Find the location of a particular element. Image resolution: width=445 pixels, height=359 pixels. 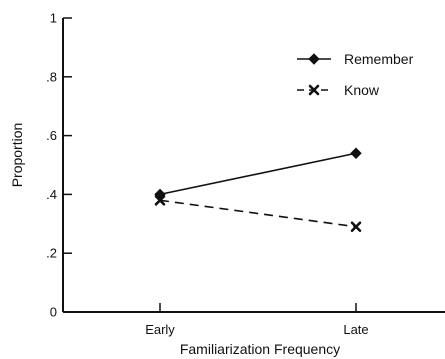

y-ticks: 0 .2 .4 .6 .8 1 is located at coordinates (59, 165).